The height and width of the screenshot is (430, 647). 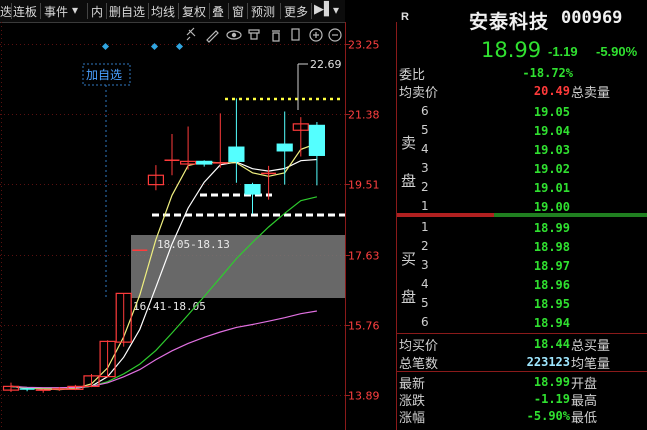 I want to click on zoom-out-icon, so click(x=335, y=35).